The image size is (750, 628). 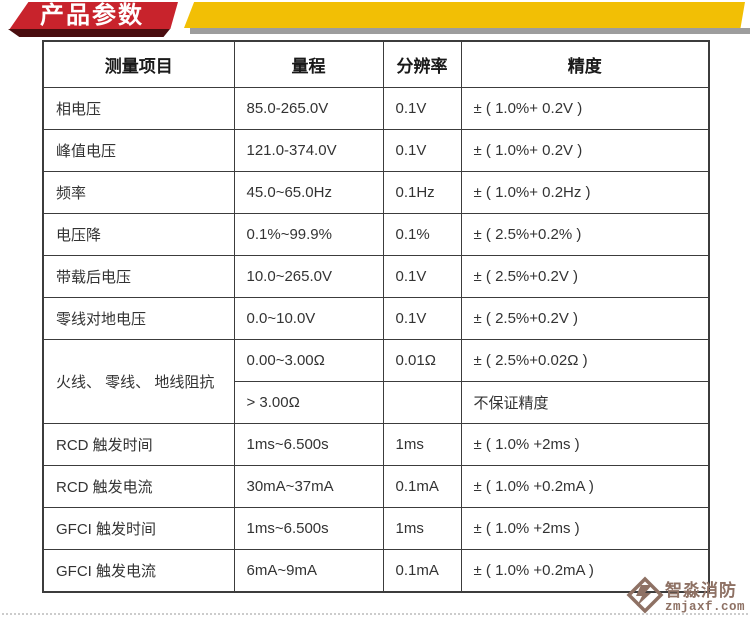 I want to click on cell-item: RCD 触发电流, so click(x=138, y=486).